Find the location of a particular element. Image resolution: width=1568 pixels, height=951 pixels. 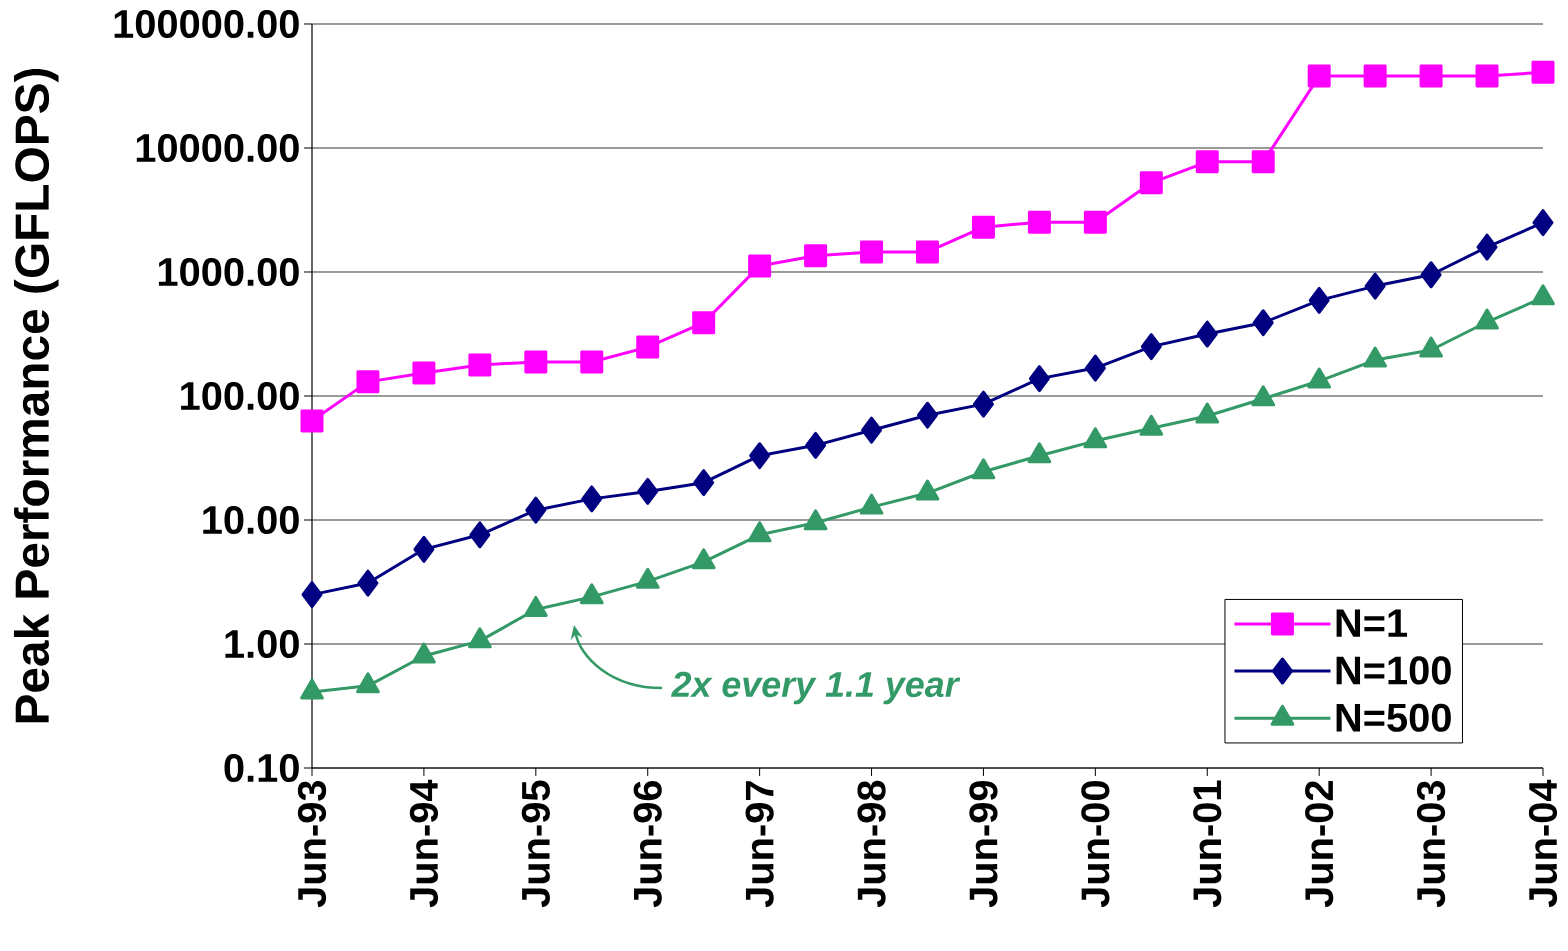

x-tick-label: Jun-00 is located at coordinates (1095, 844).